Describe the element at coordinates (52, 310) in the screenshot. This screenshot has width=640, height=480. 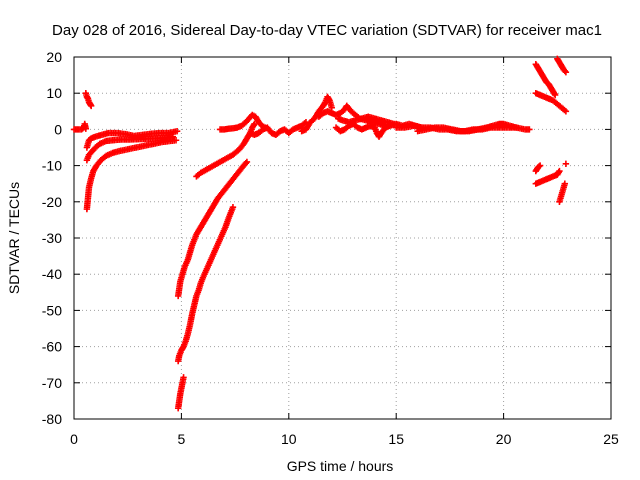
I see `y-tick-label: -50` at that location.